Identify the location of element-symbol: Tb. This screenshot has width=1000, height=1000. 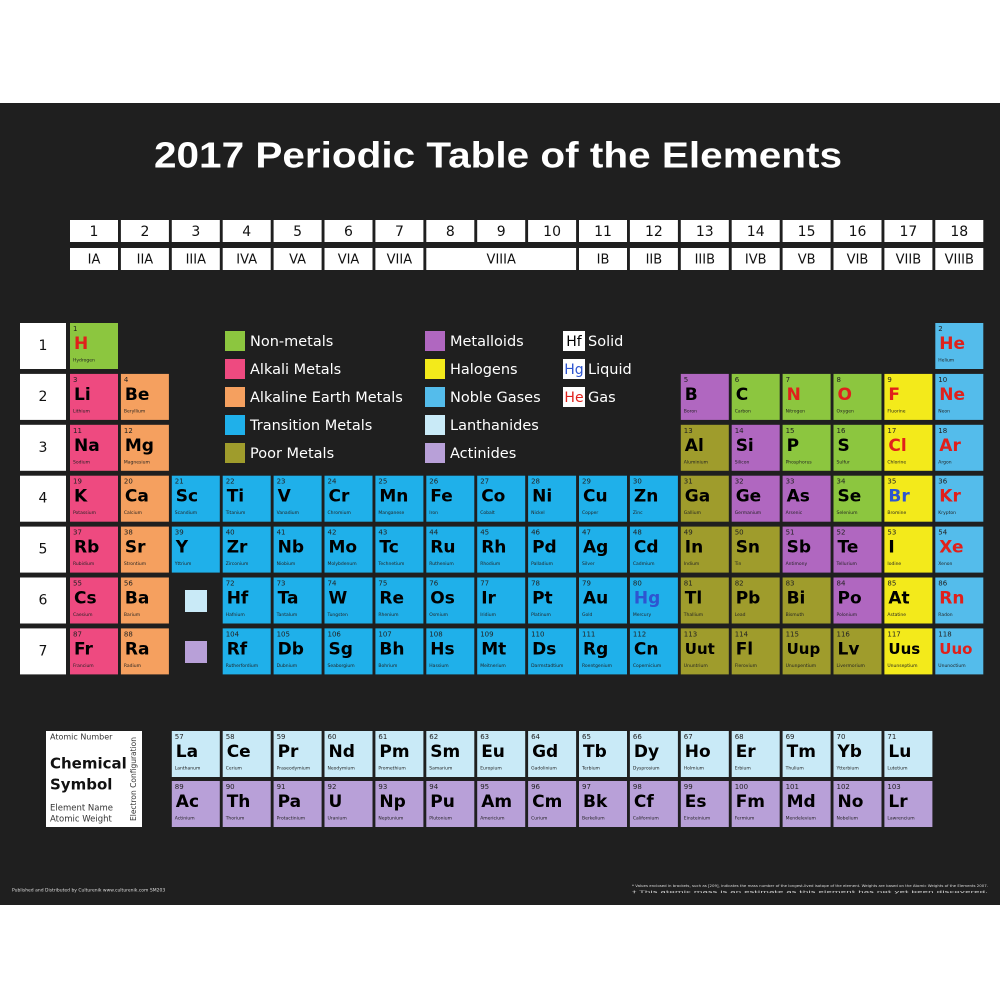
(595, 752).